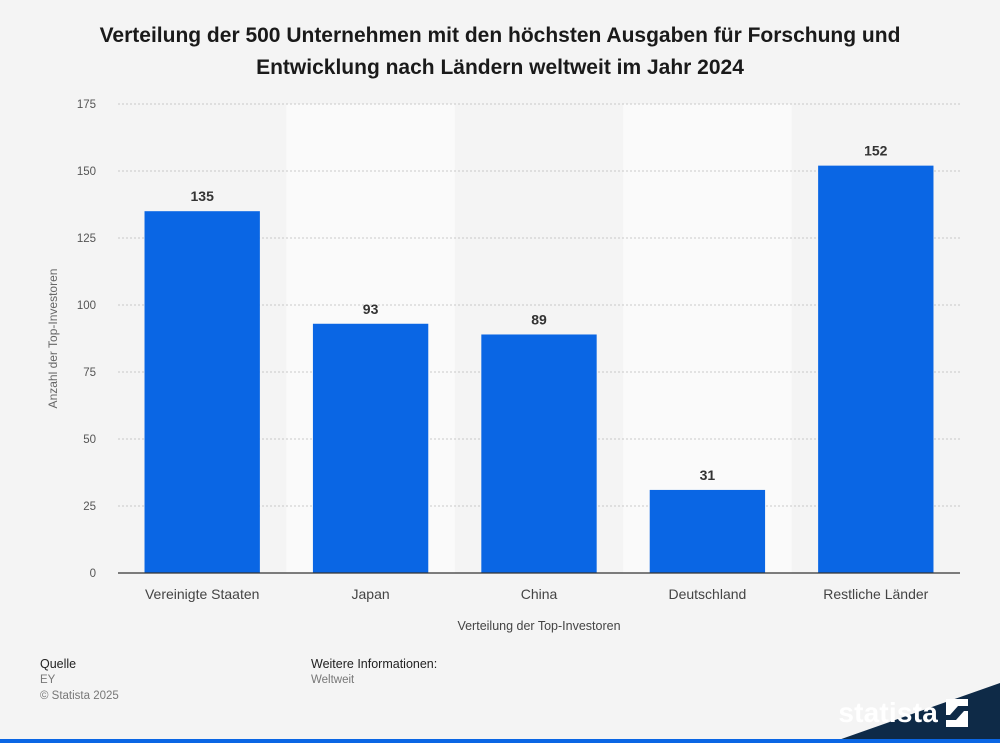 Image resolution: width=1000 pixels, height=743 pixels. Describe the element at coordinates (86, 306) in the screenshot. I see `y-tick-label: 100` at that location.